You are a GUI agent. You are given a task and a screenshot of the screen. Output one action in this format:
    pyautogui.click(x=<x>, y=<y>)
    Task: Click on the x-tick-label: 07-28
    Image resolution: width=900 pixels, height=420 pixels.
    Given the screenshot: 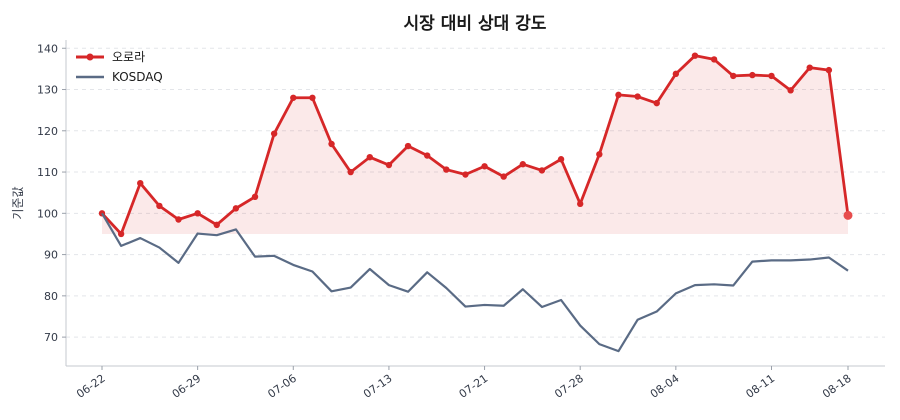 What is the action you would take?
    pyautogui.click(x=569, y=386)
    